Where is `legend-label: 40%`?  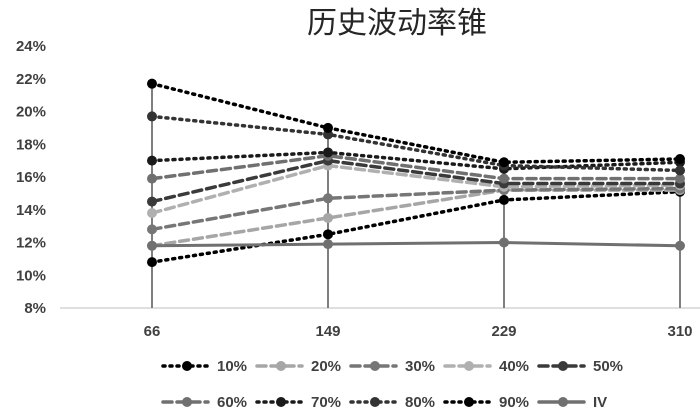
legend-label: 40% is located at coordinates (514, 366).